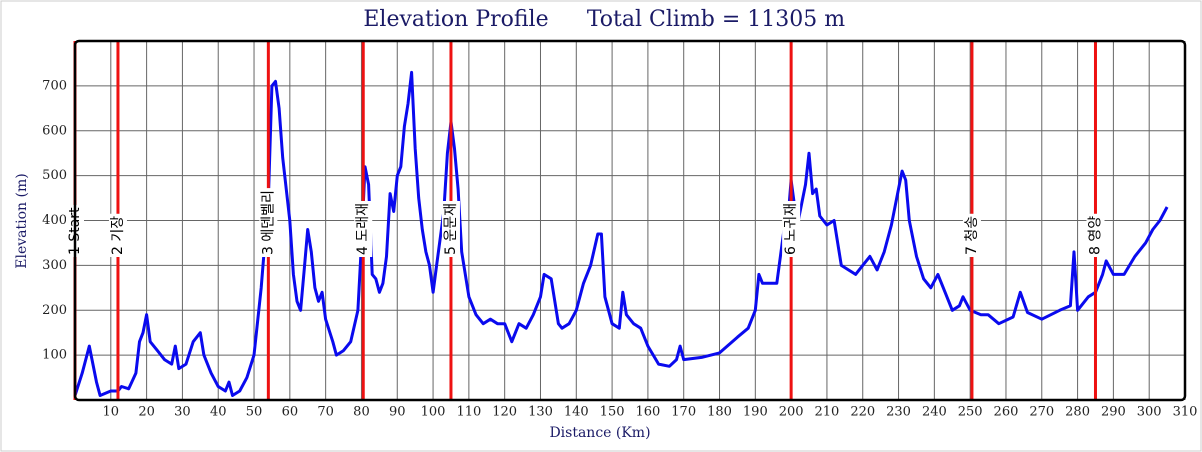  What do you see at coordinates (361, 412) in the screenshot?
I see `x-tick-label: 80` at bounding box center [361, 412].